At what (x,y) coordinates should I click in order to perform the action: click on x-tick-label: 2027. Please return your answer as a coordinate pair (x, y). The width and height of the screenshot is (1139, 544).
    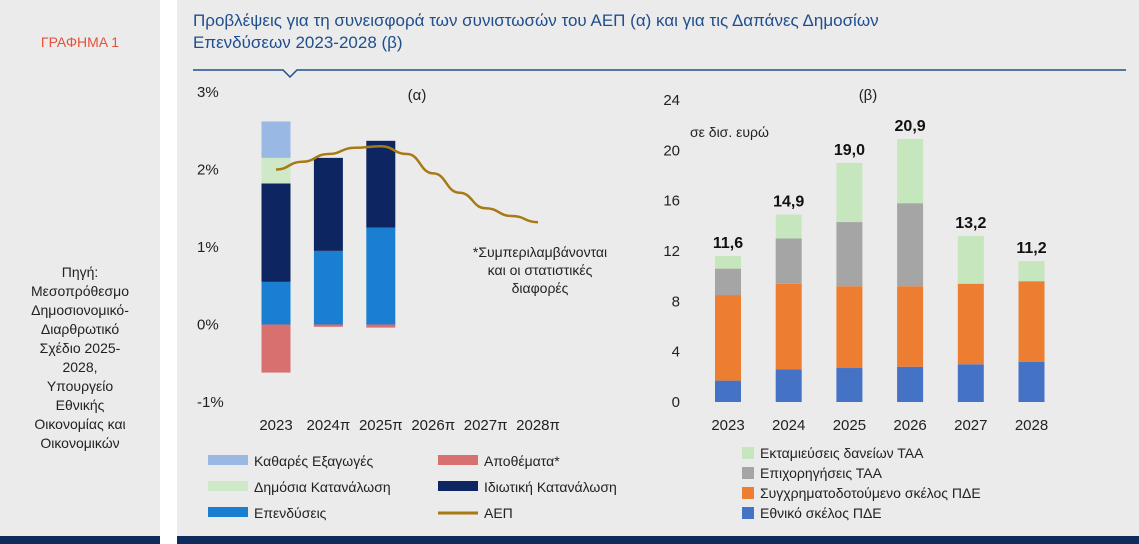
    Looking at the image, I should click on (970, 425).